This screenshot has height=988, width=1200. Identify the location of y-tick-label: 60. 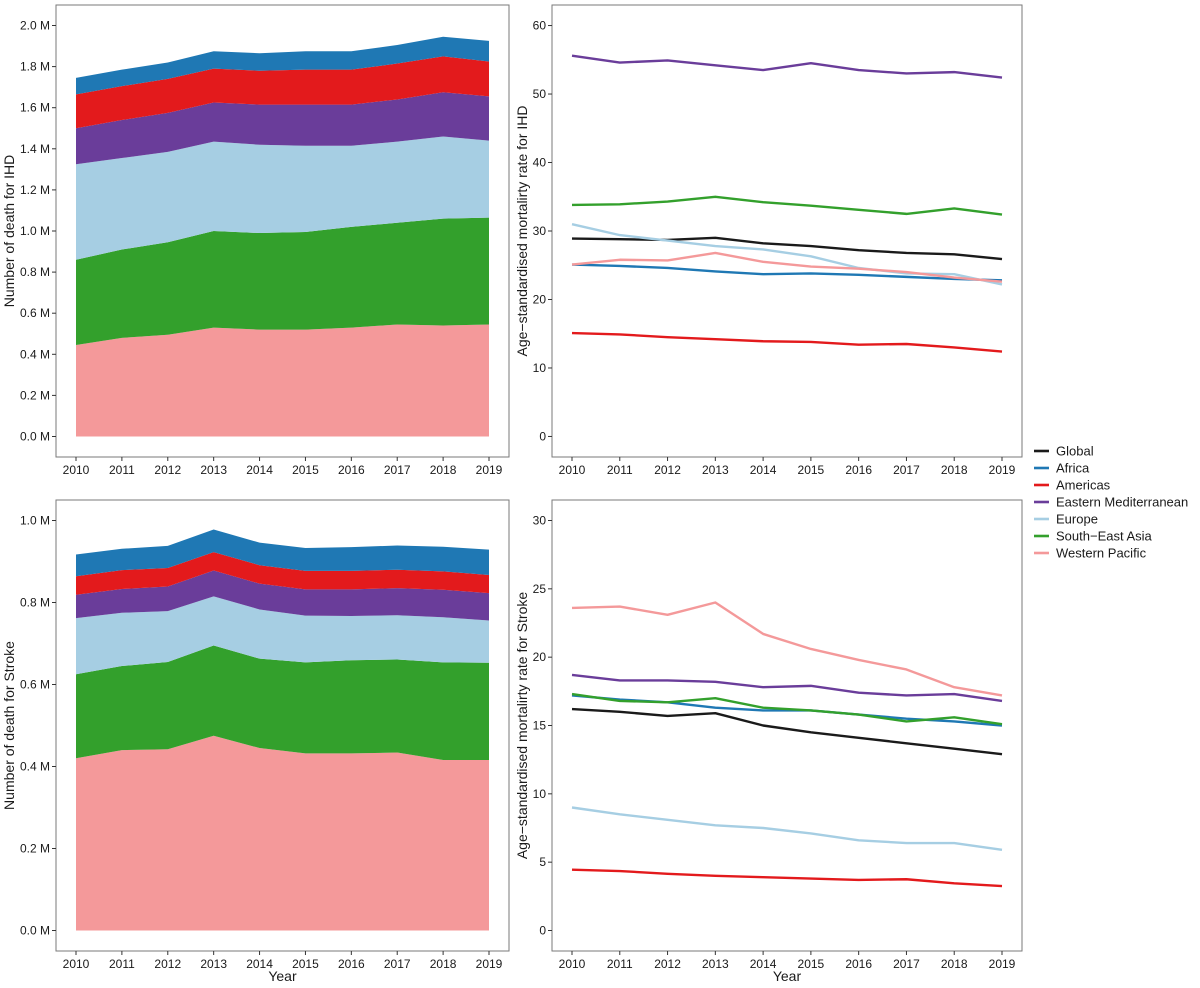
(540, 26).